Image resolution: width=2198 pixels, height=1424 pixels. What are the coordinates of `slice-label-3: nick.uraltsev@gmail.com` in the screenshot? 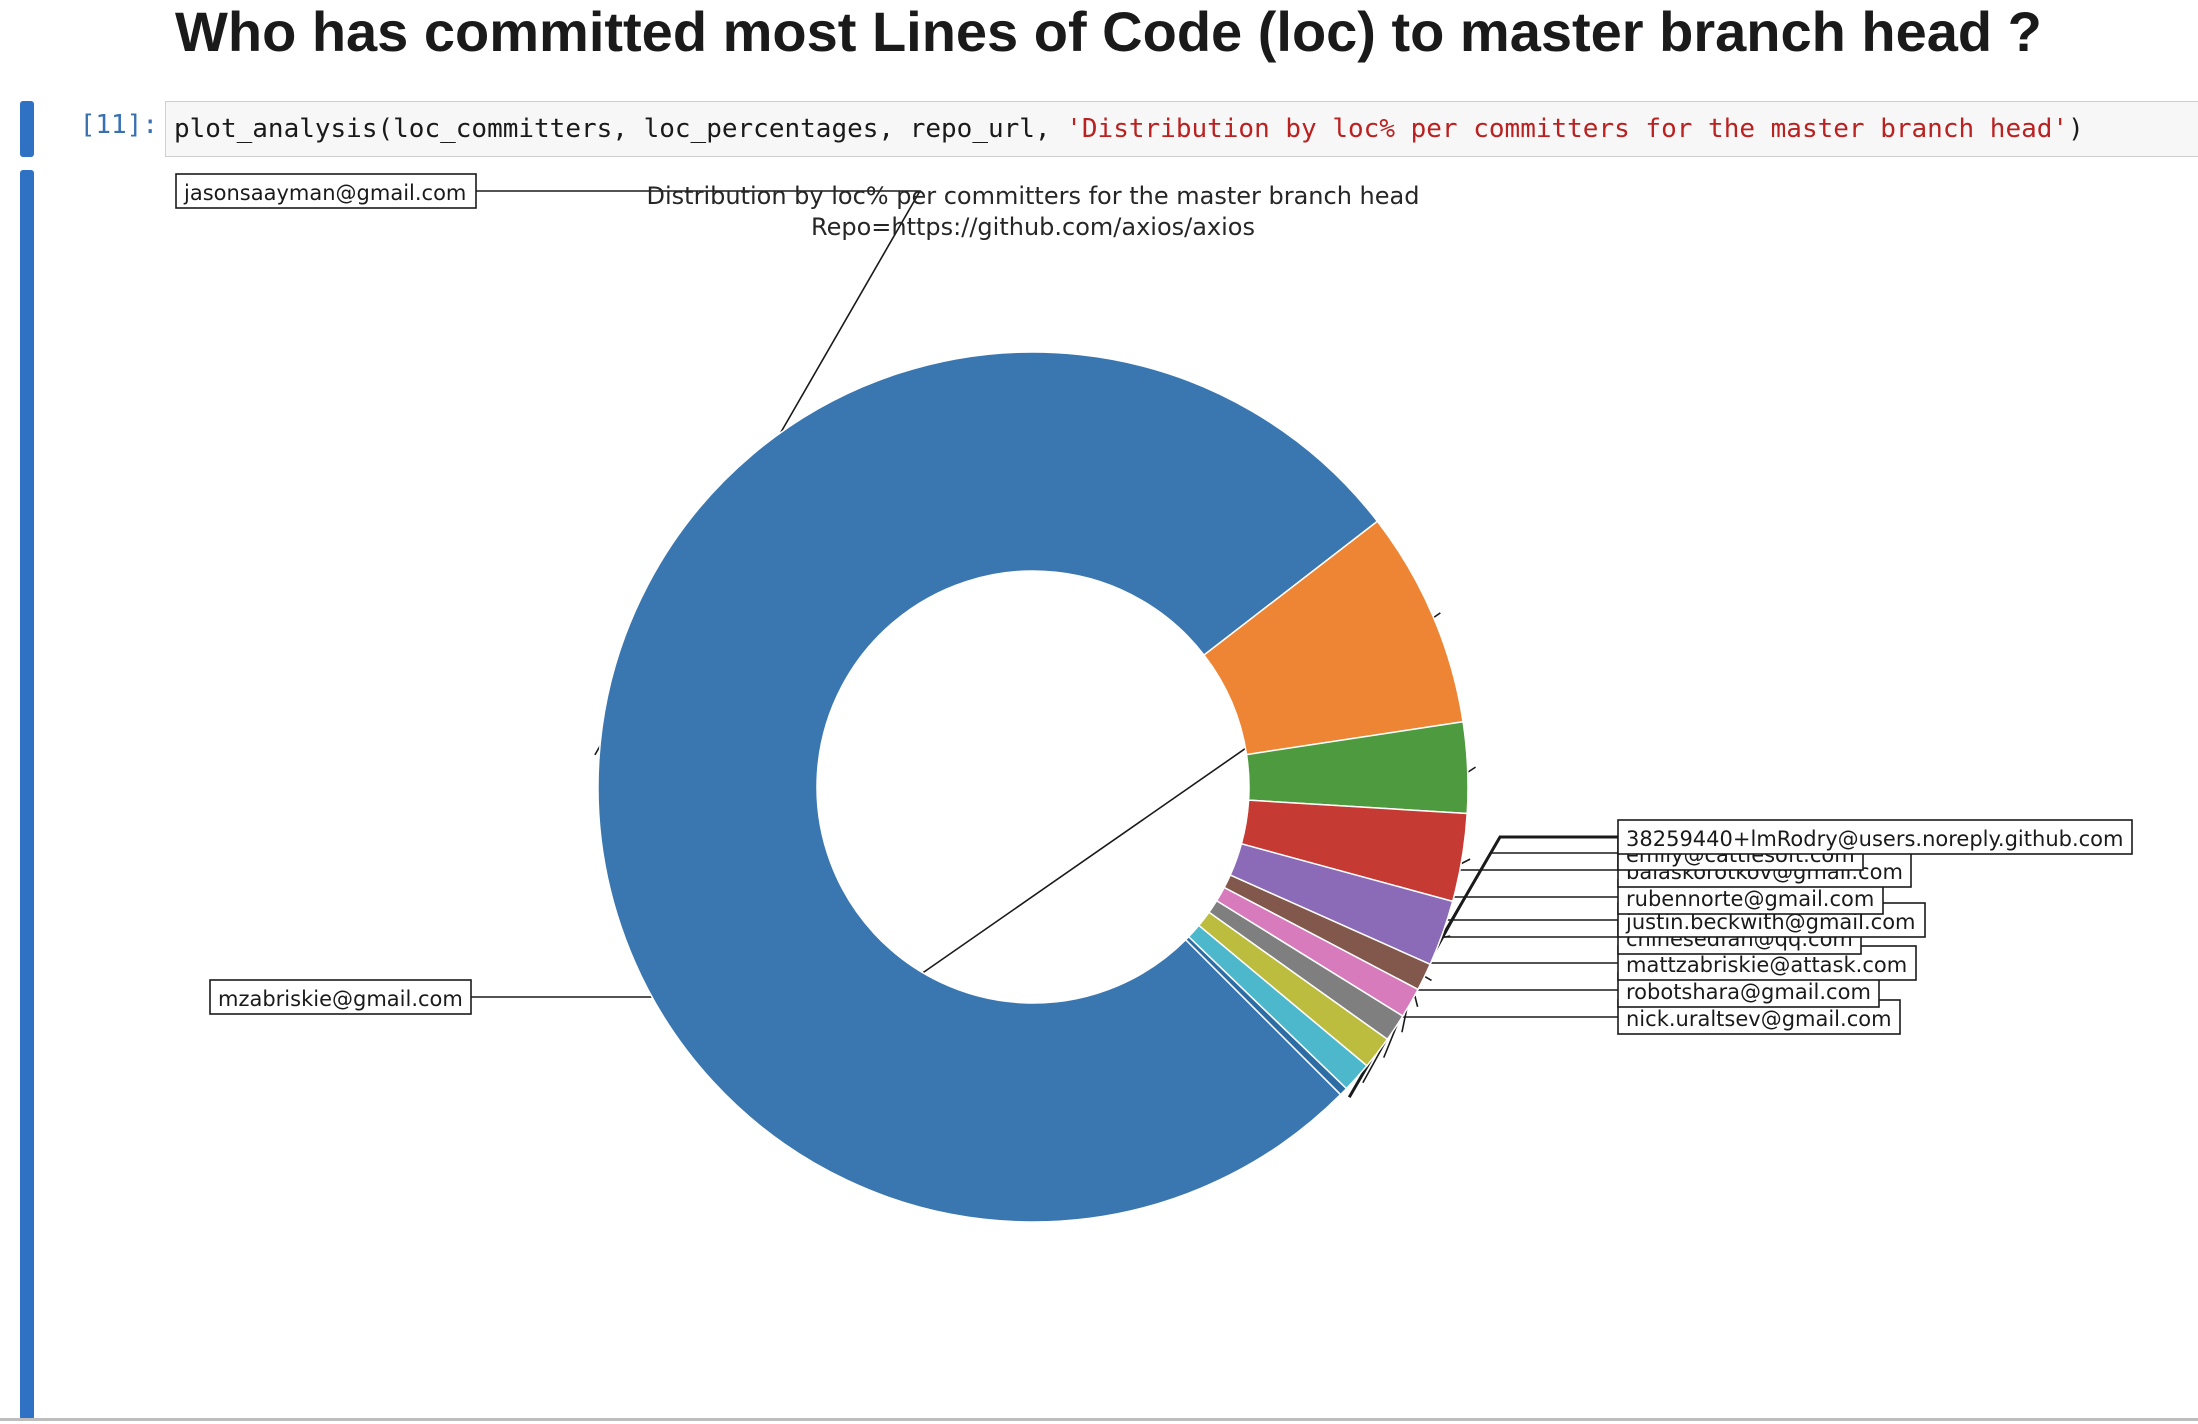 It's located at (1759, 1019).